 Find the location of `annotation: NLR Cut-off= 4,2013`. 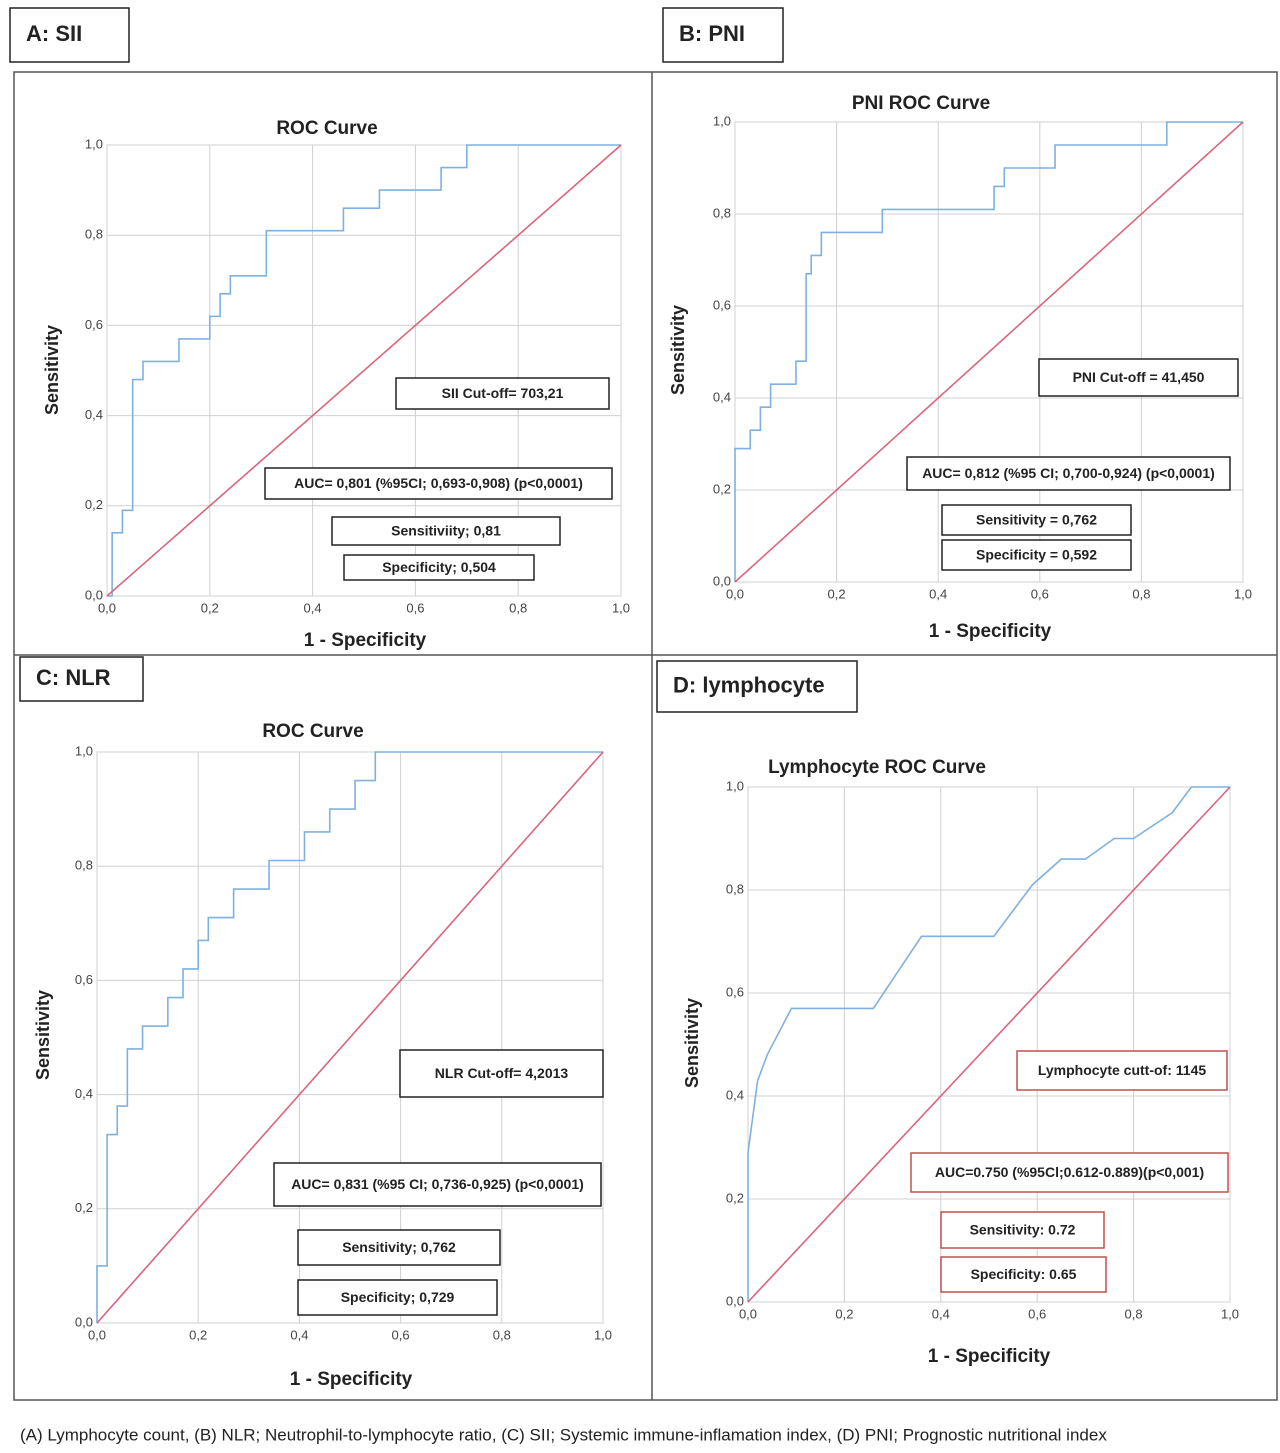

annotation: NLR Cut-off= 4,2013 is located at coordinates (502, 1073).